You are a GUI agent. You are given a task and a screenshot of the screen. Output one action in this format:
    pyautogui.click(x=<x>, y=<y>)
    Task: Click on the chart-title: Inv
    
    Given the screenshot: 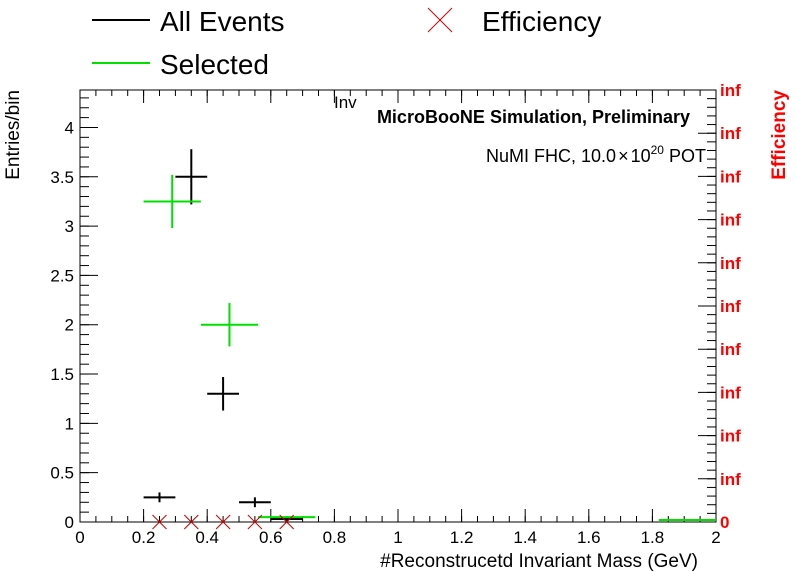 What is the action you would take?
    pyautogui.click(x=345, y=102)
    